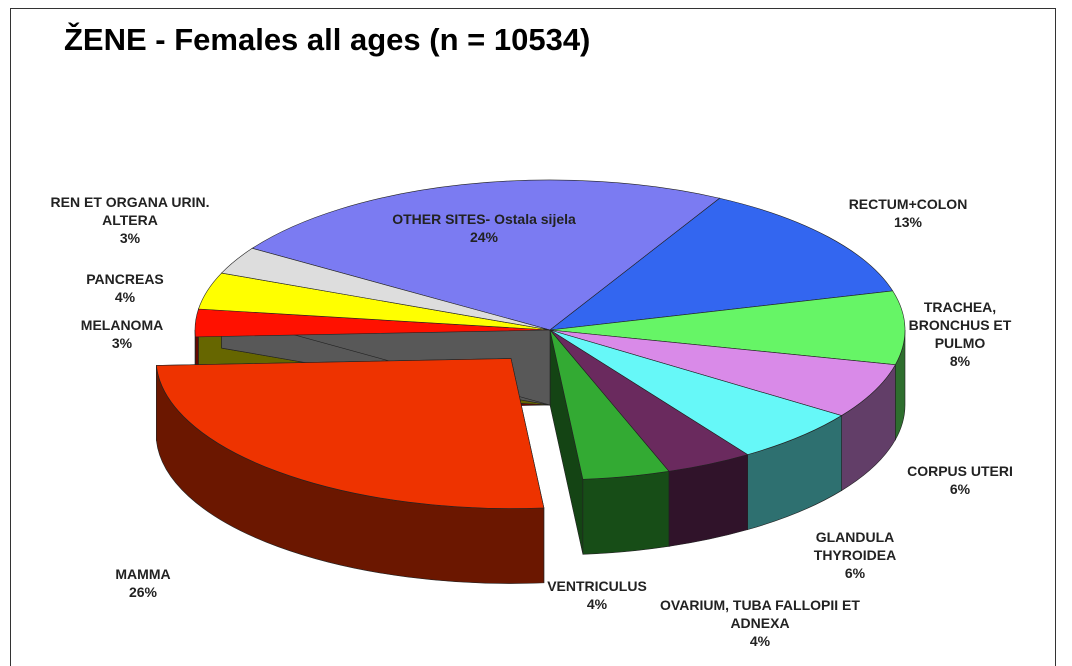 This screenshot has width=1072, height=666. What do you see at coordinates (760, 614) in the screenshot?
I see `category-label: OVARIUM, TUBA FALLOPII ET ADNEXA` at bounding box center [760, 614].